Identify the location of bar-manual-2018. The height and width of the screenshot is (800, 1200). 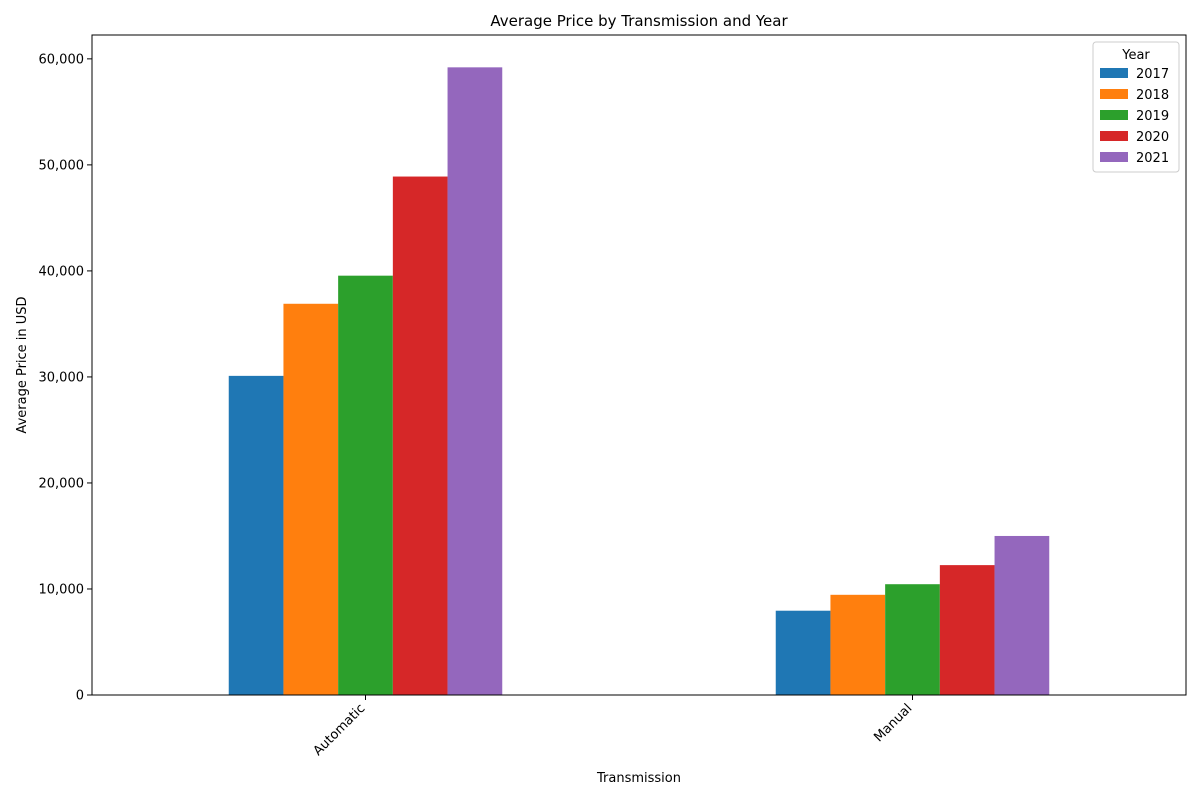
(858, 644).